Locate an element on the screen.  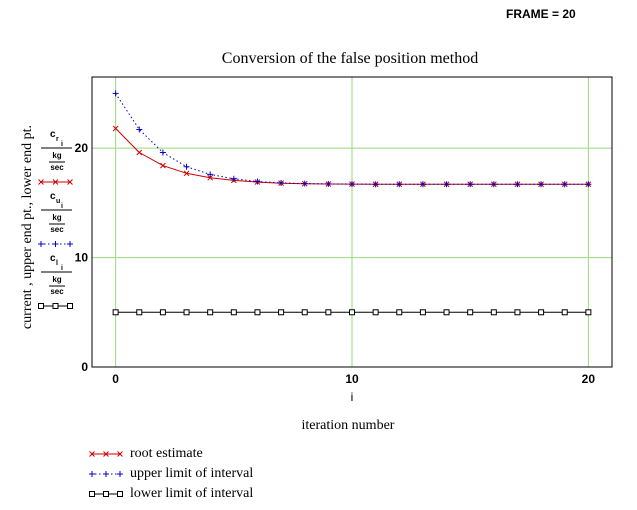
legend-swatch-lower is located at coordinates (106, 494).